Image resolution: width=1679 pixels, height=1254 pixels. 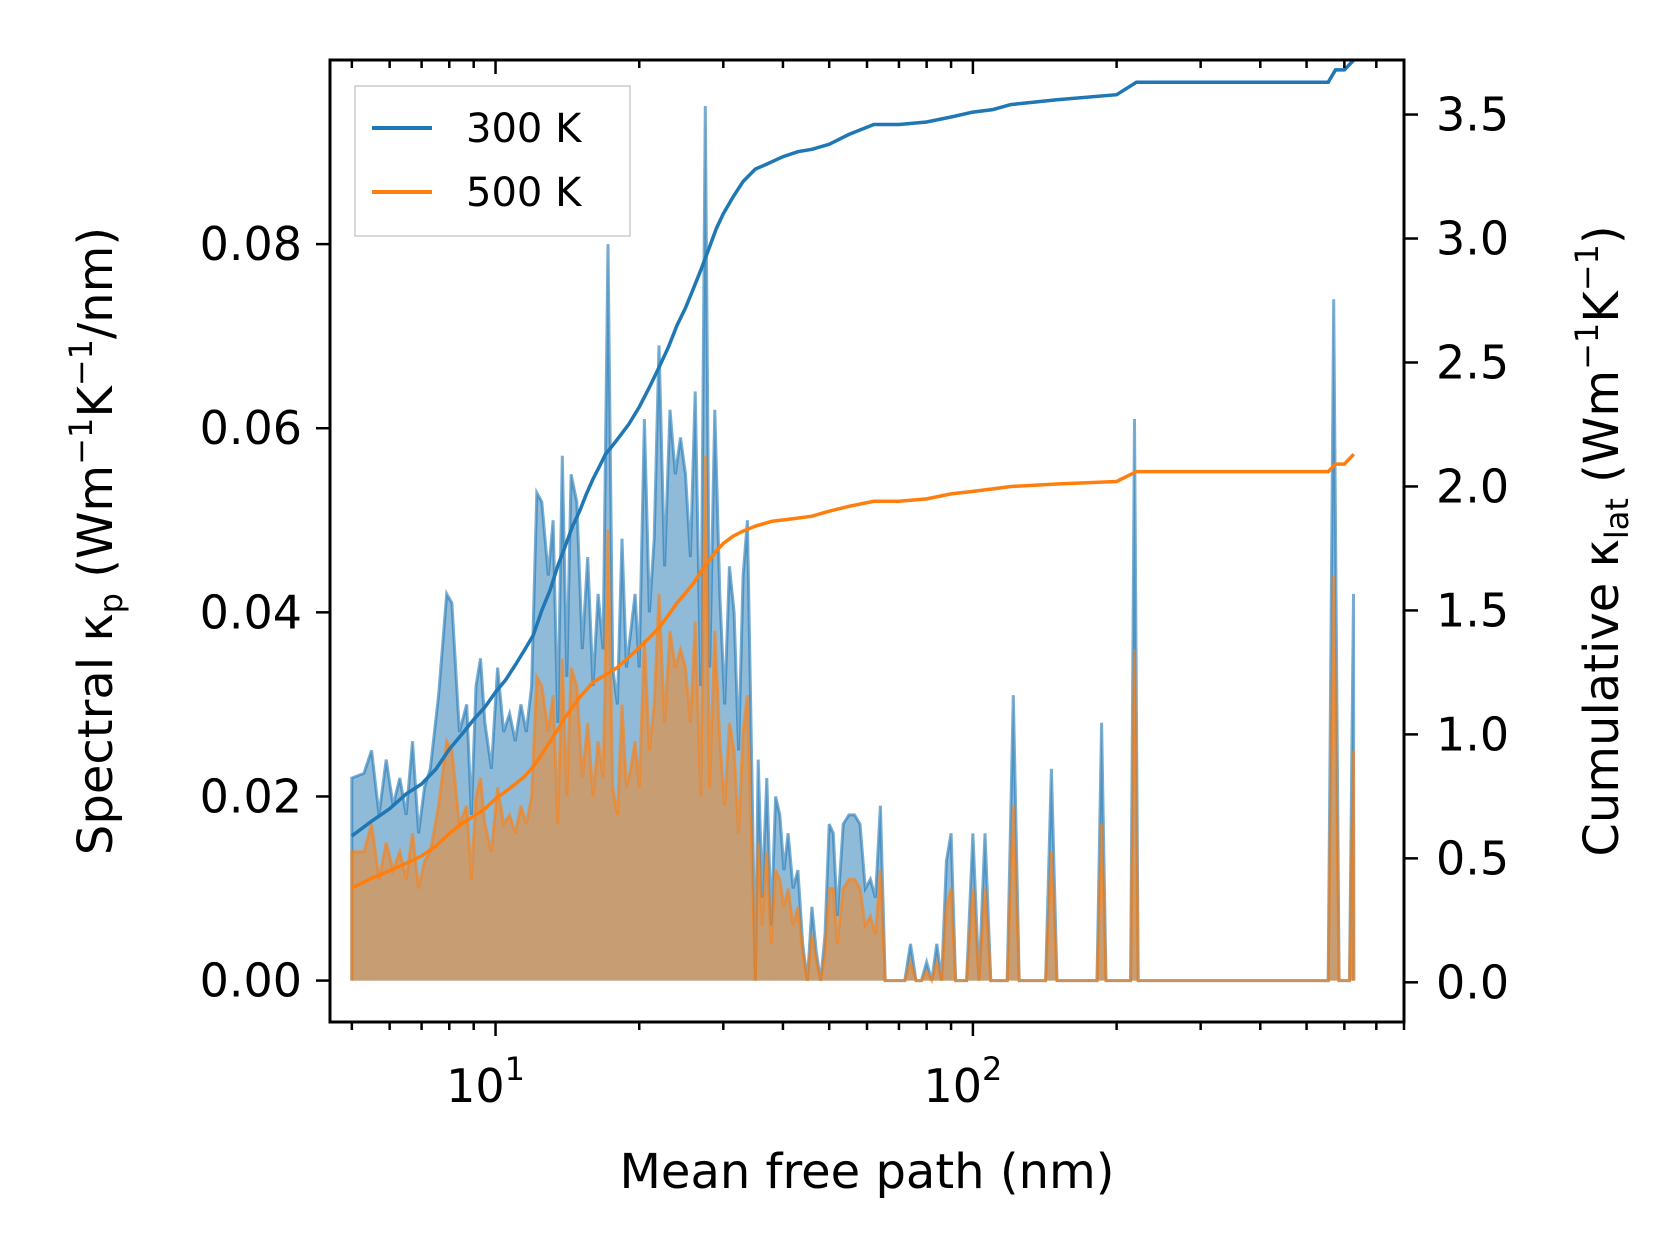 What do you see at coordinates (251, 981) in the screenshot?
I see `left-y-tick-label: 0.00` at bounding box center [251, 981].